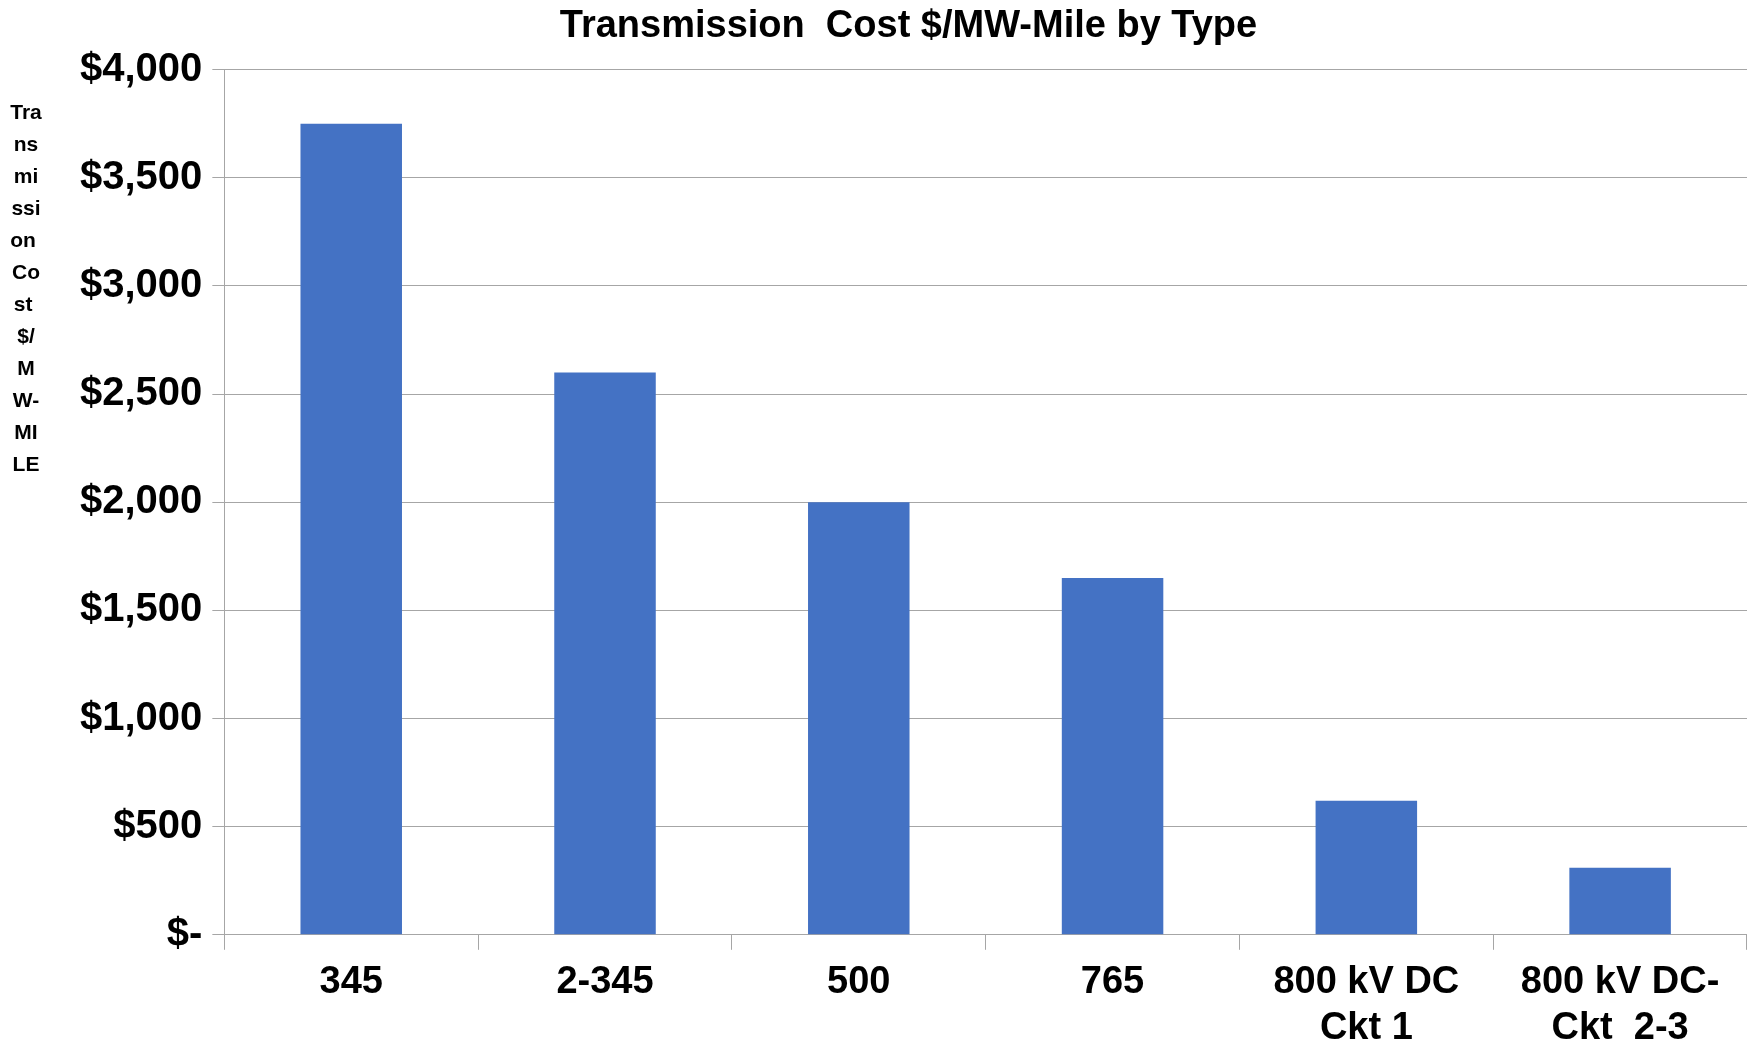 Image resolution: width=1747 pixels, height=1061 pixels. Describe the element at coordinates (158, 823) in the screenshot. I see `y-tick-label: $500` at that location.